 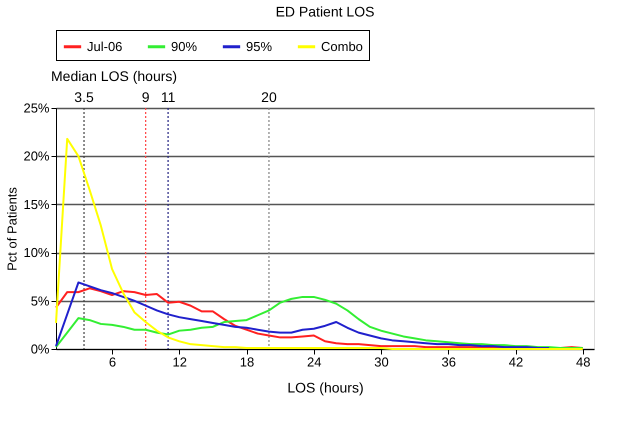 What do you see at coordinates (104, 46) in the screenshot?
I see `legend-label: Jul-06` at bounding box center [104, 46].